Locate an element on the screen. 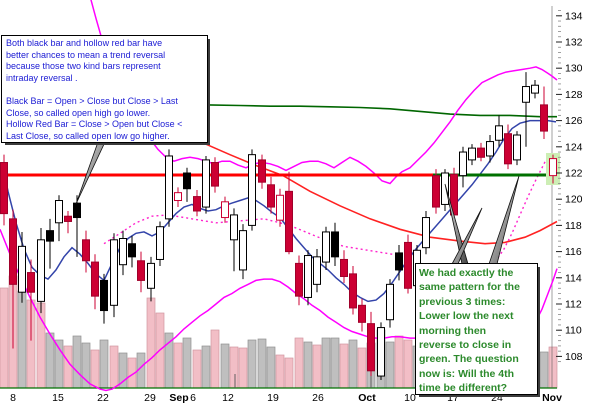 The width and height of the screenshot is (600, 409). x-axis-label: 22 is located at coordinates (103, 398).